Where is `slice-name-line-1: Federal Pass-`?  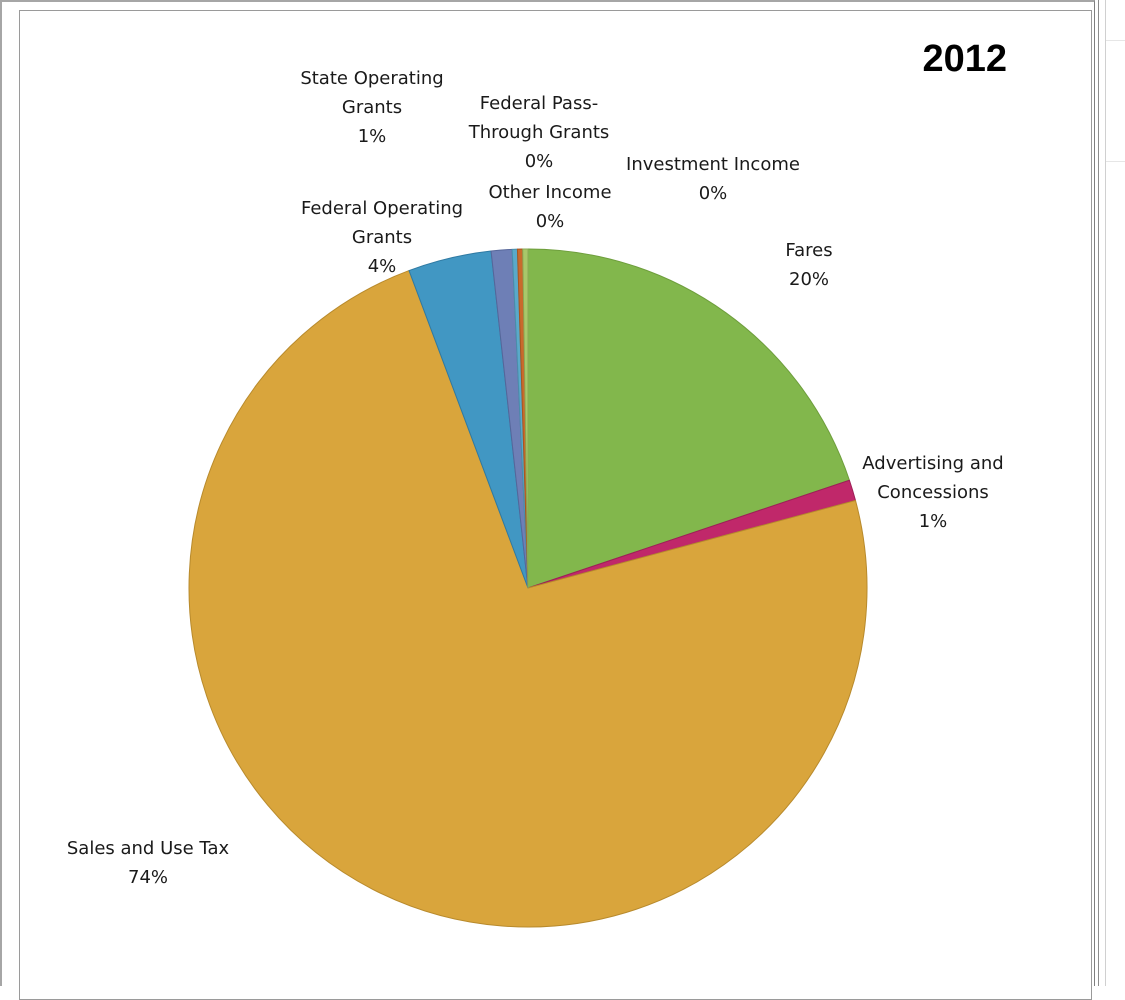
slice-name-line-1: Federal Pass- is located at coordinates (539, 103).